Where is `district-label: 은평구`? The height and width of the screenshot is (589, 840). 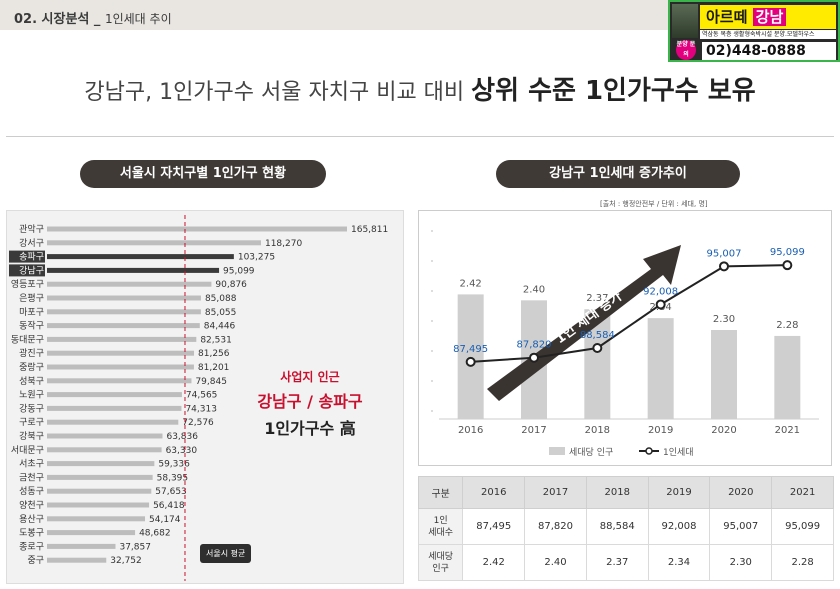
district-label: 은평구 is located at coordinates (31, 298).